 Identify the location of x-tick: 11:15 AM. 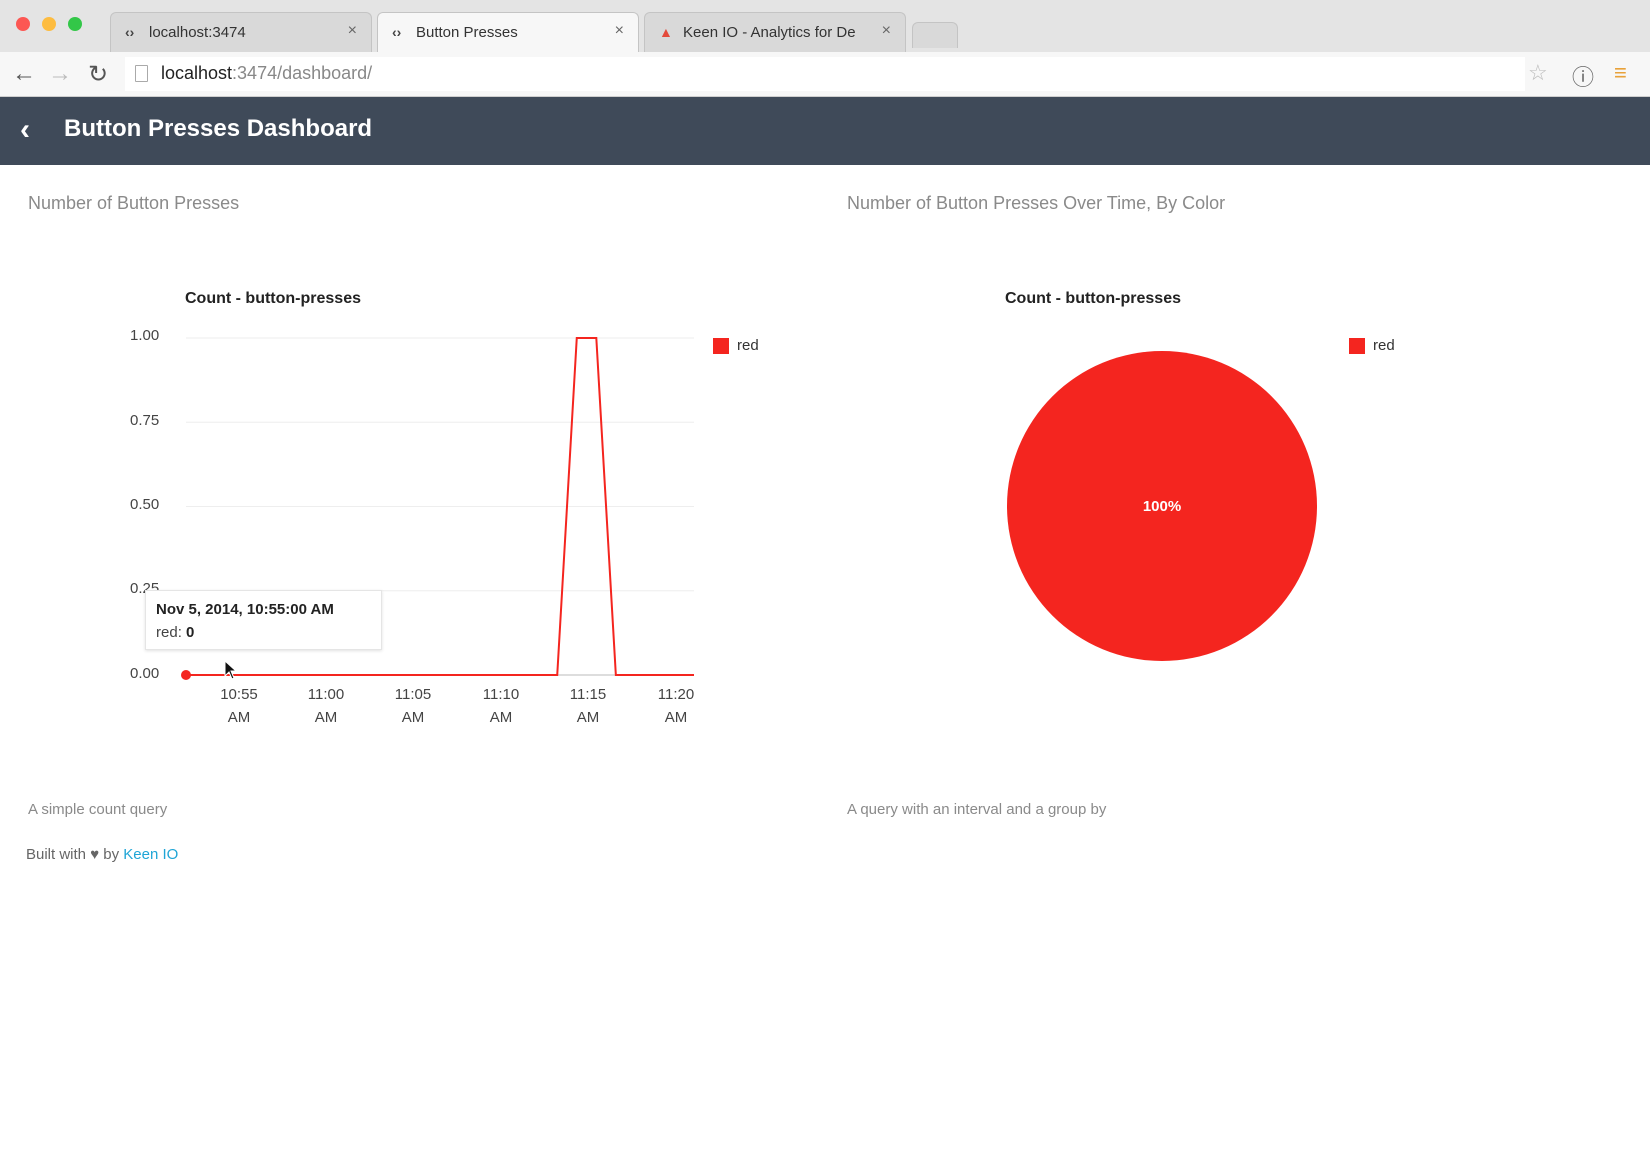
(588, 706).